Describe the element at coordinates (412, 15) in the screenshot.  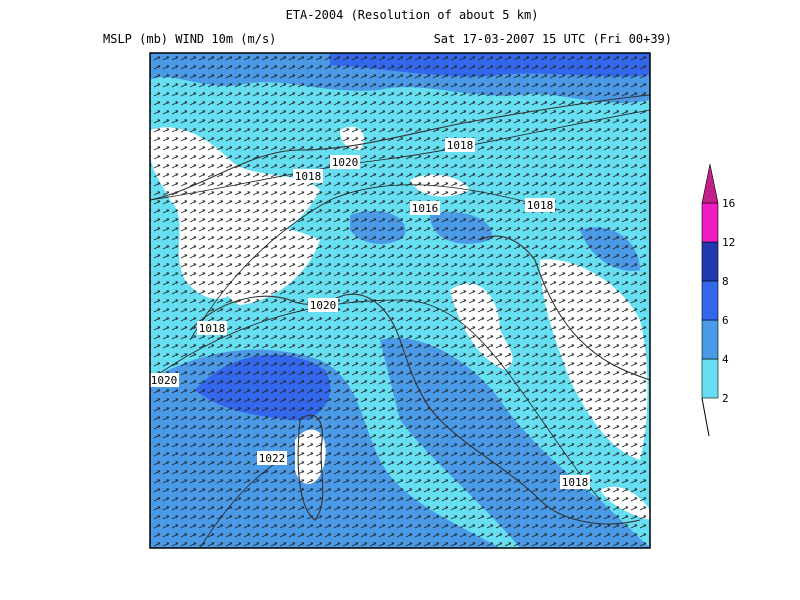
I see `title: ETA-2004 (Resolution of about 5 km)` at that location.